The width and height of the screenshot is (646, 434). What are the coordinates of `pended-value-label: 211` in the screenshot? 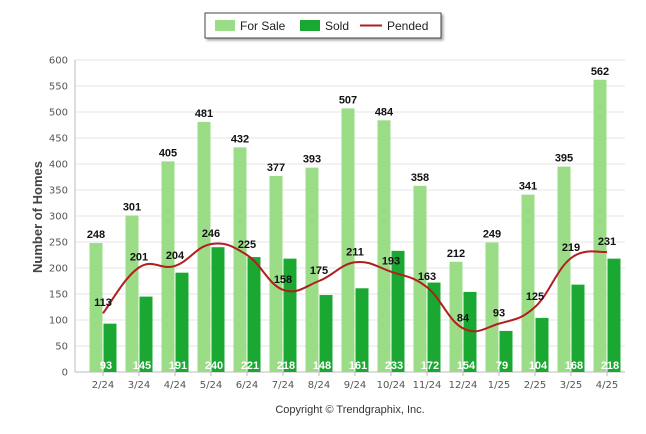 It's located at (355, 252).